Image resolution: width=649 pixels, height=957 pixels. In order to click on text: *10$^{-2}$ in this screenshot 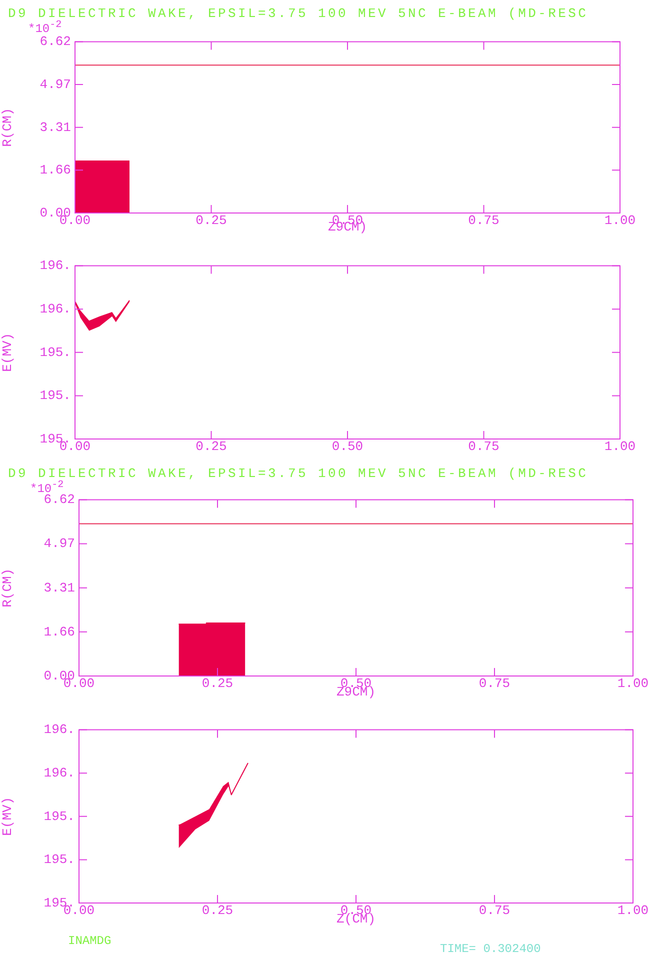, I will do `click(45, 28)`.